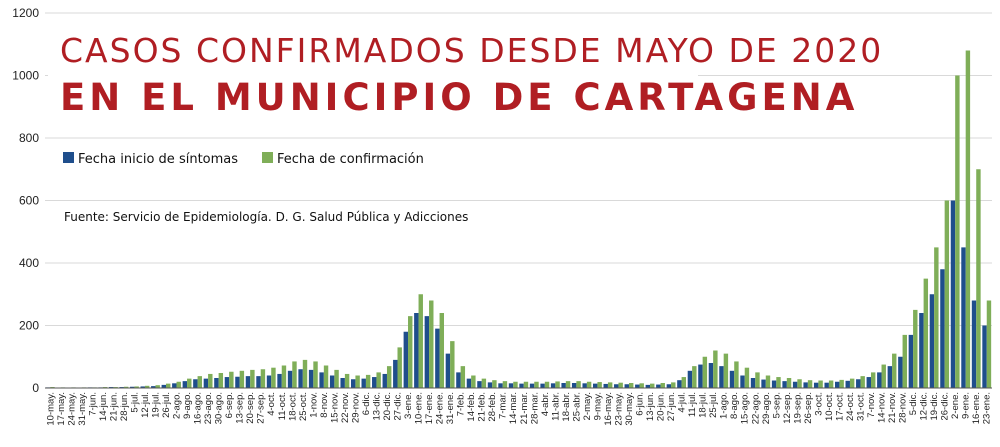 Image resolution: width=1000 pixels, height=447 pixels. I want to click on x-tick-label: 4-oct., so click(271, 404).